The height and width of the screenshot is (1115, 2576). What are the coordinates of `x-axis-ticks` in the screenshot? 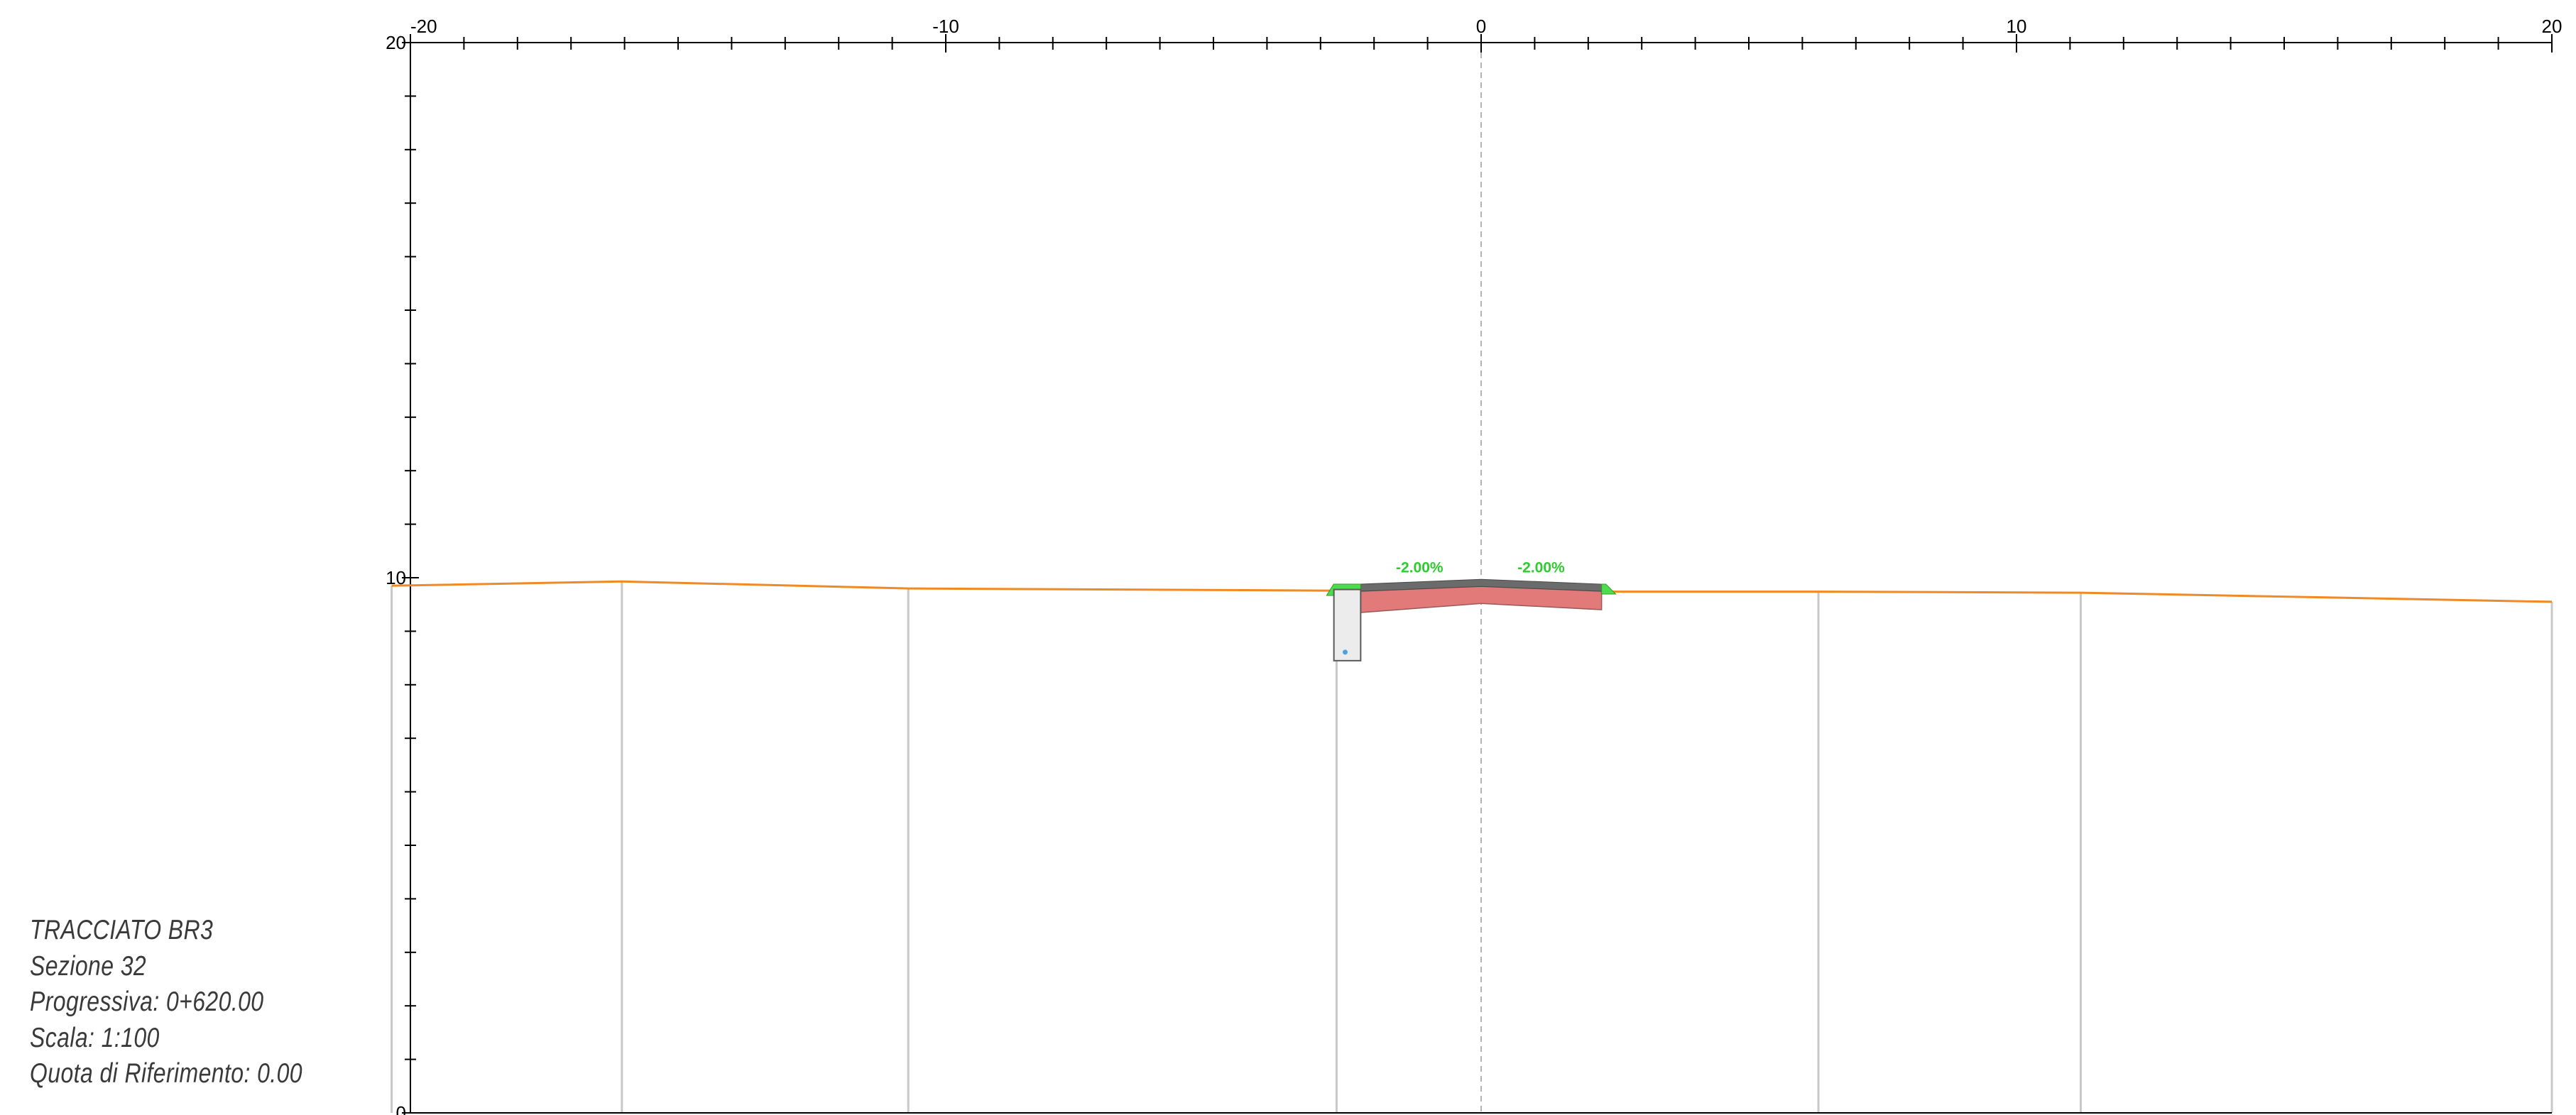 It's located at (1481, 43).